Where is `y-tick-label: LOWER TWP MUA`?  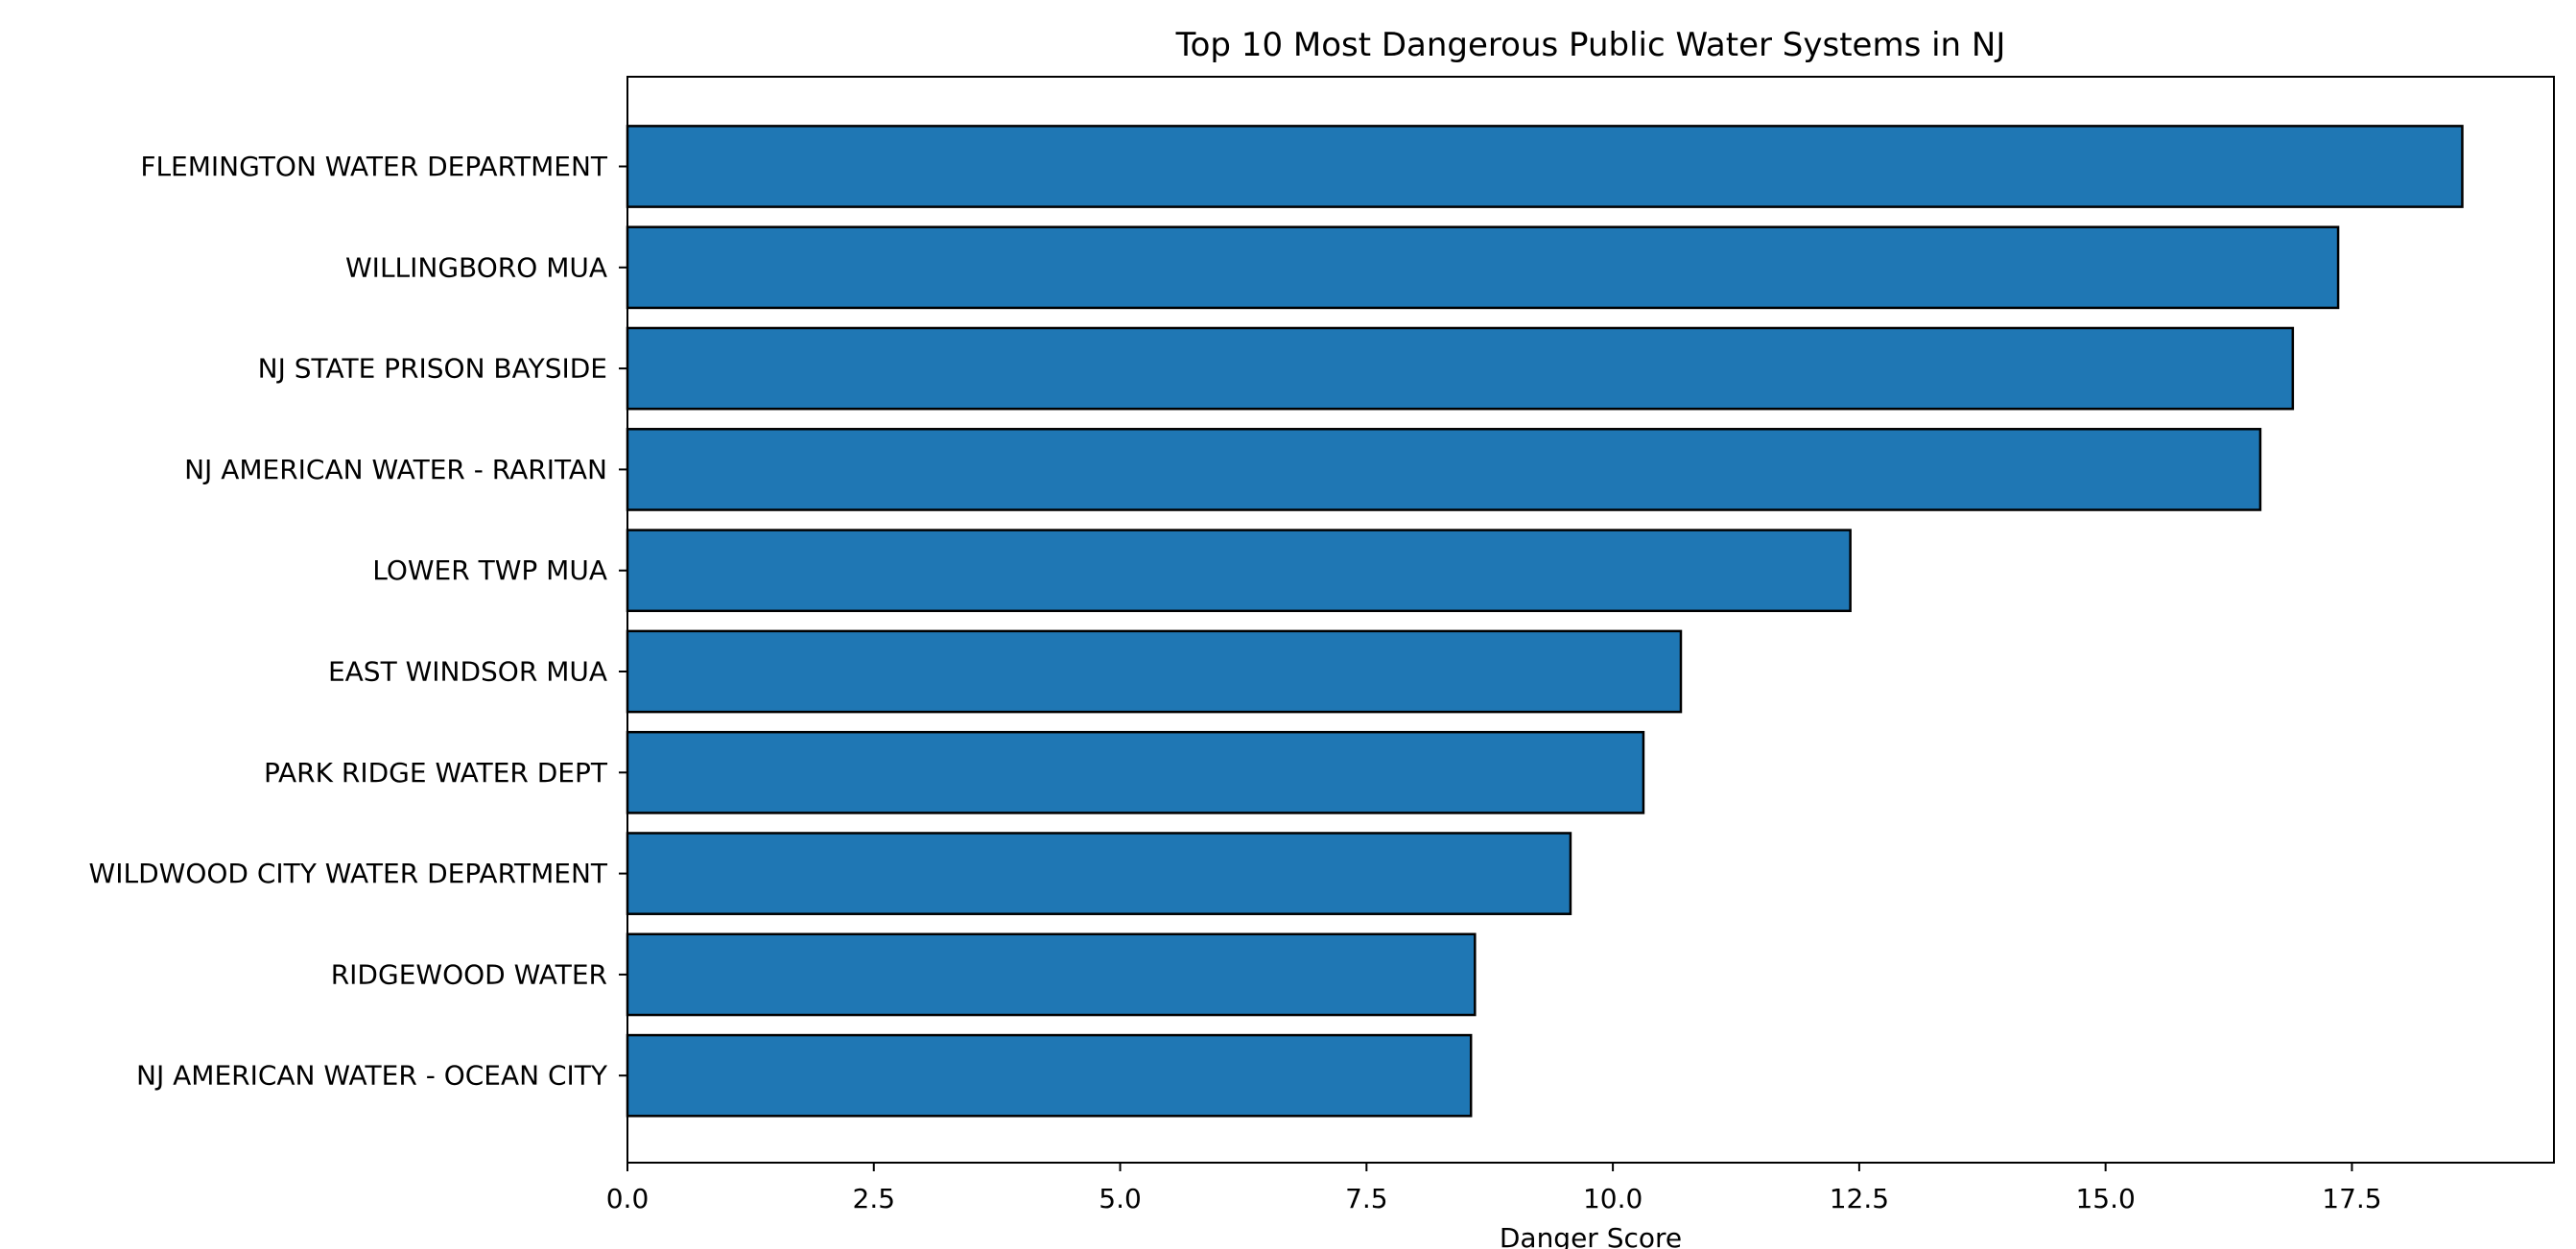
y-tick-label: LOWER TWP MUA is located at coordinates (490, 570).